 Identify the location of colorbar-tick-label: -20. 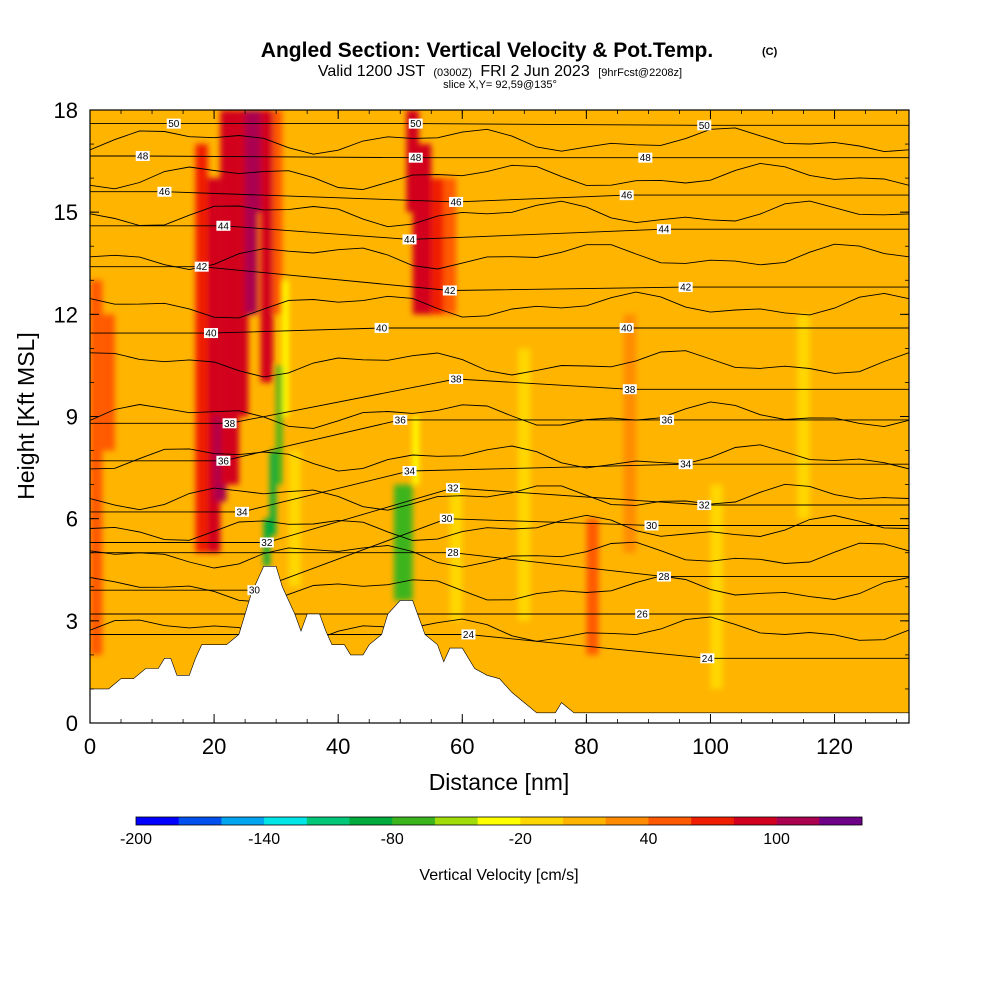
(520, 839).